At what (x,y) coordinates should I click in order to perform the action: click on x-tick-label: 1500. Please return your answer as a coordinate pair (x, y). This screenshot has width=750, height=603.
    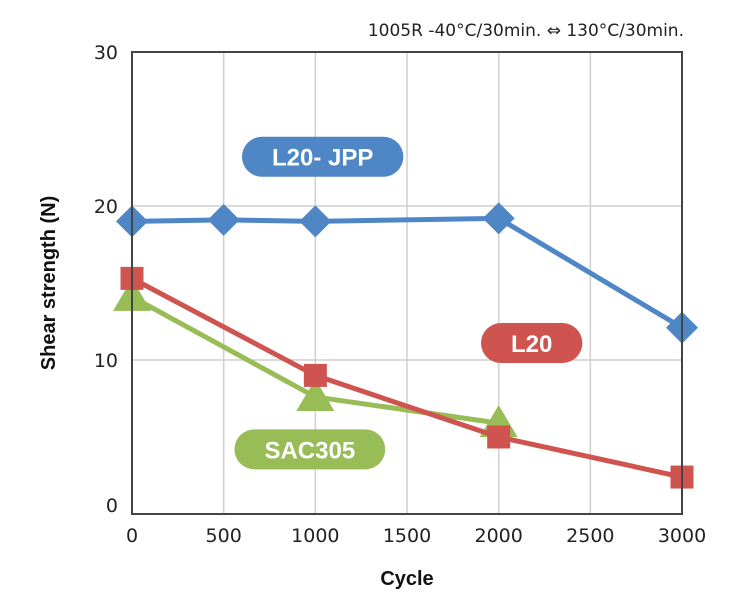
    Looking at the image, I should click on (407, 536).